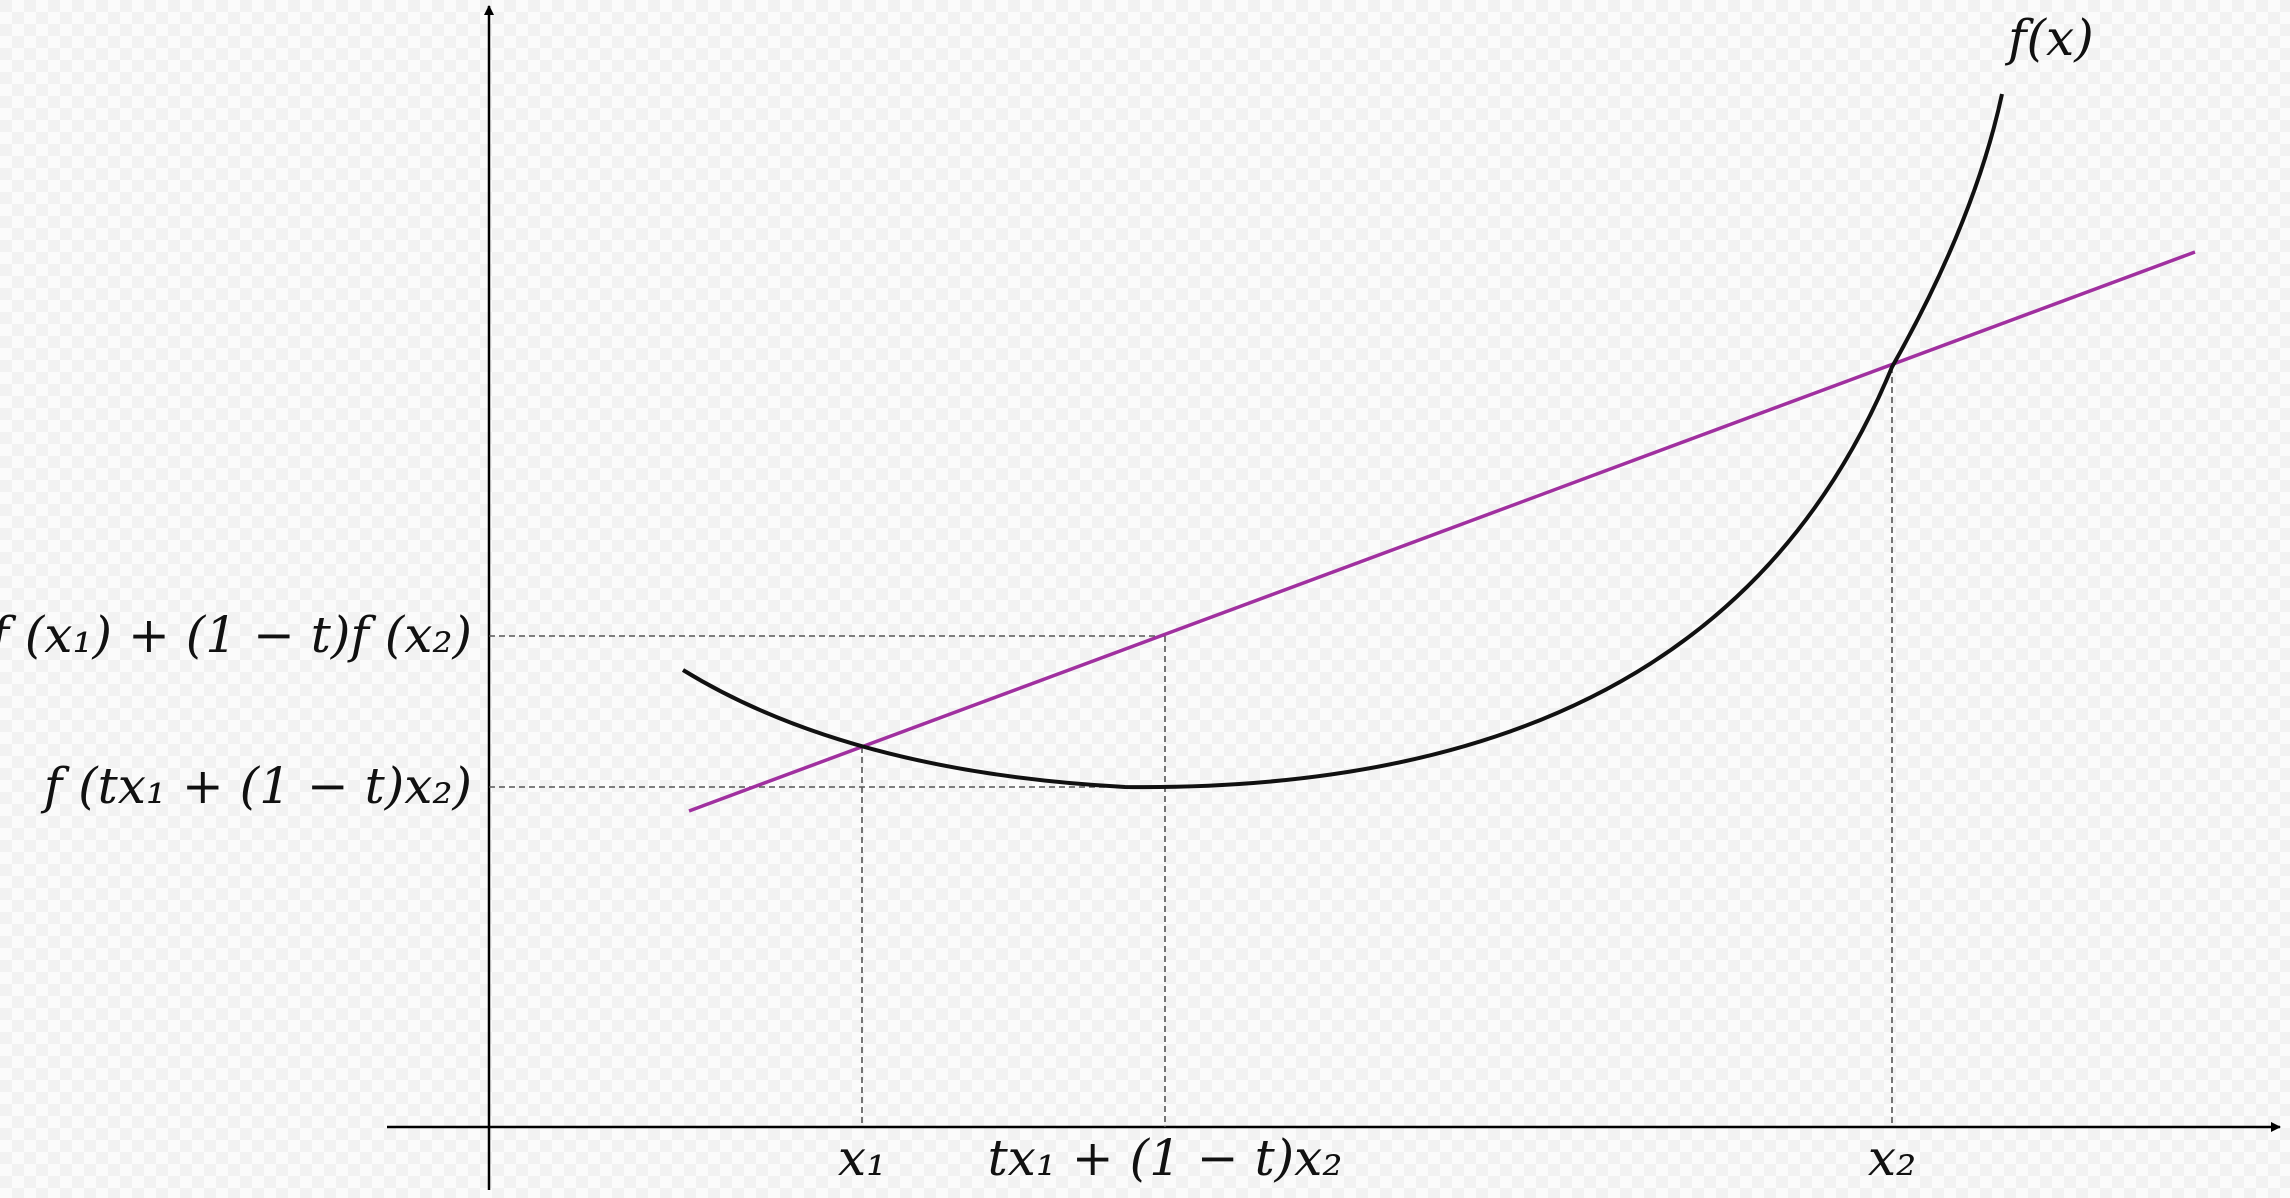 This screenshot has height=1198, width=2290. I want to click on y-label-function-value: f (tx₁ + (1 − t)x₂), so click(256, 786).